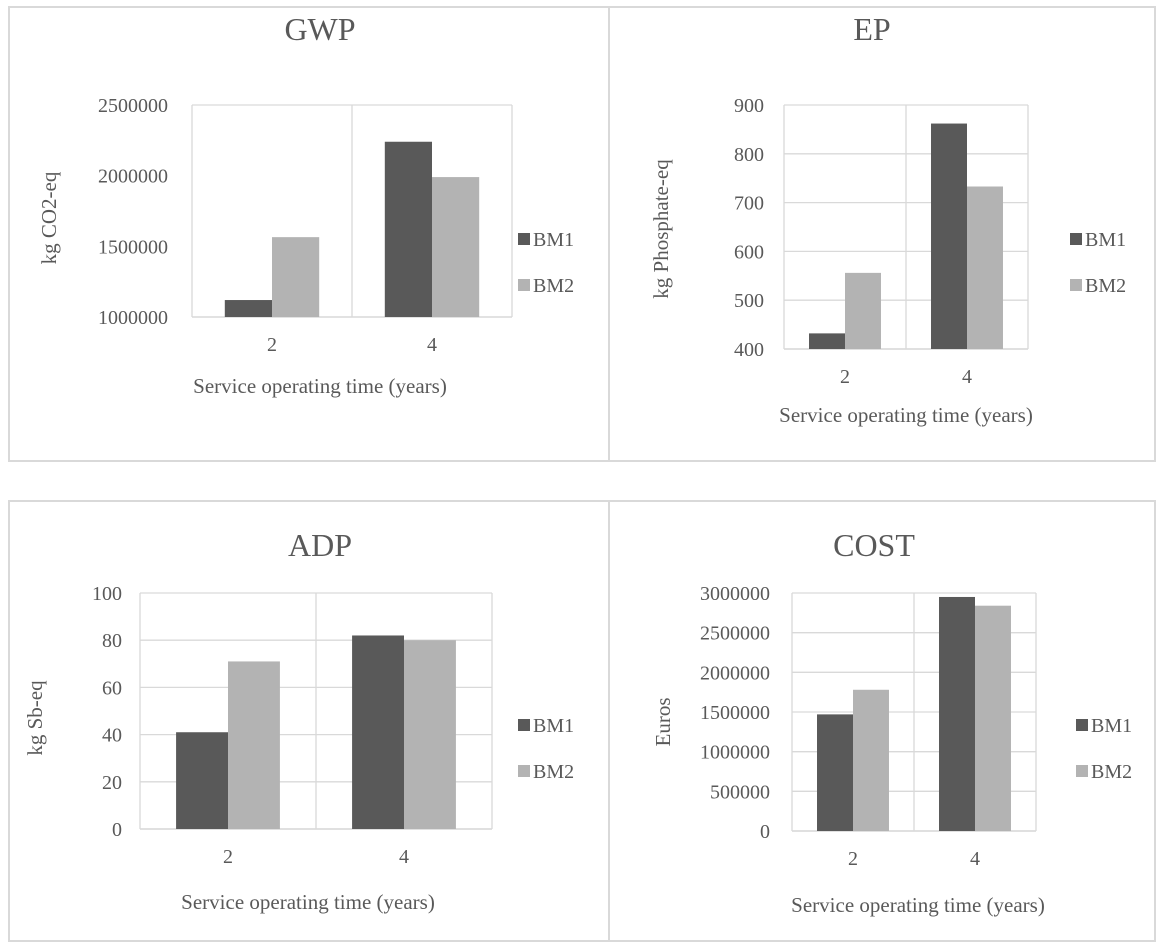  What do you see at coordinates (749, 301) in the screenshot?
I see `y-tick-label: 500` at bounding box center [749, 301].